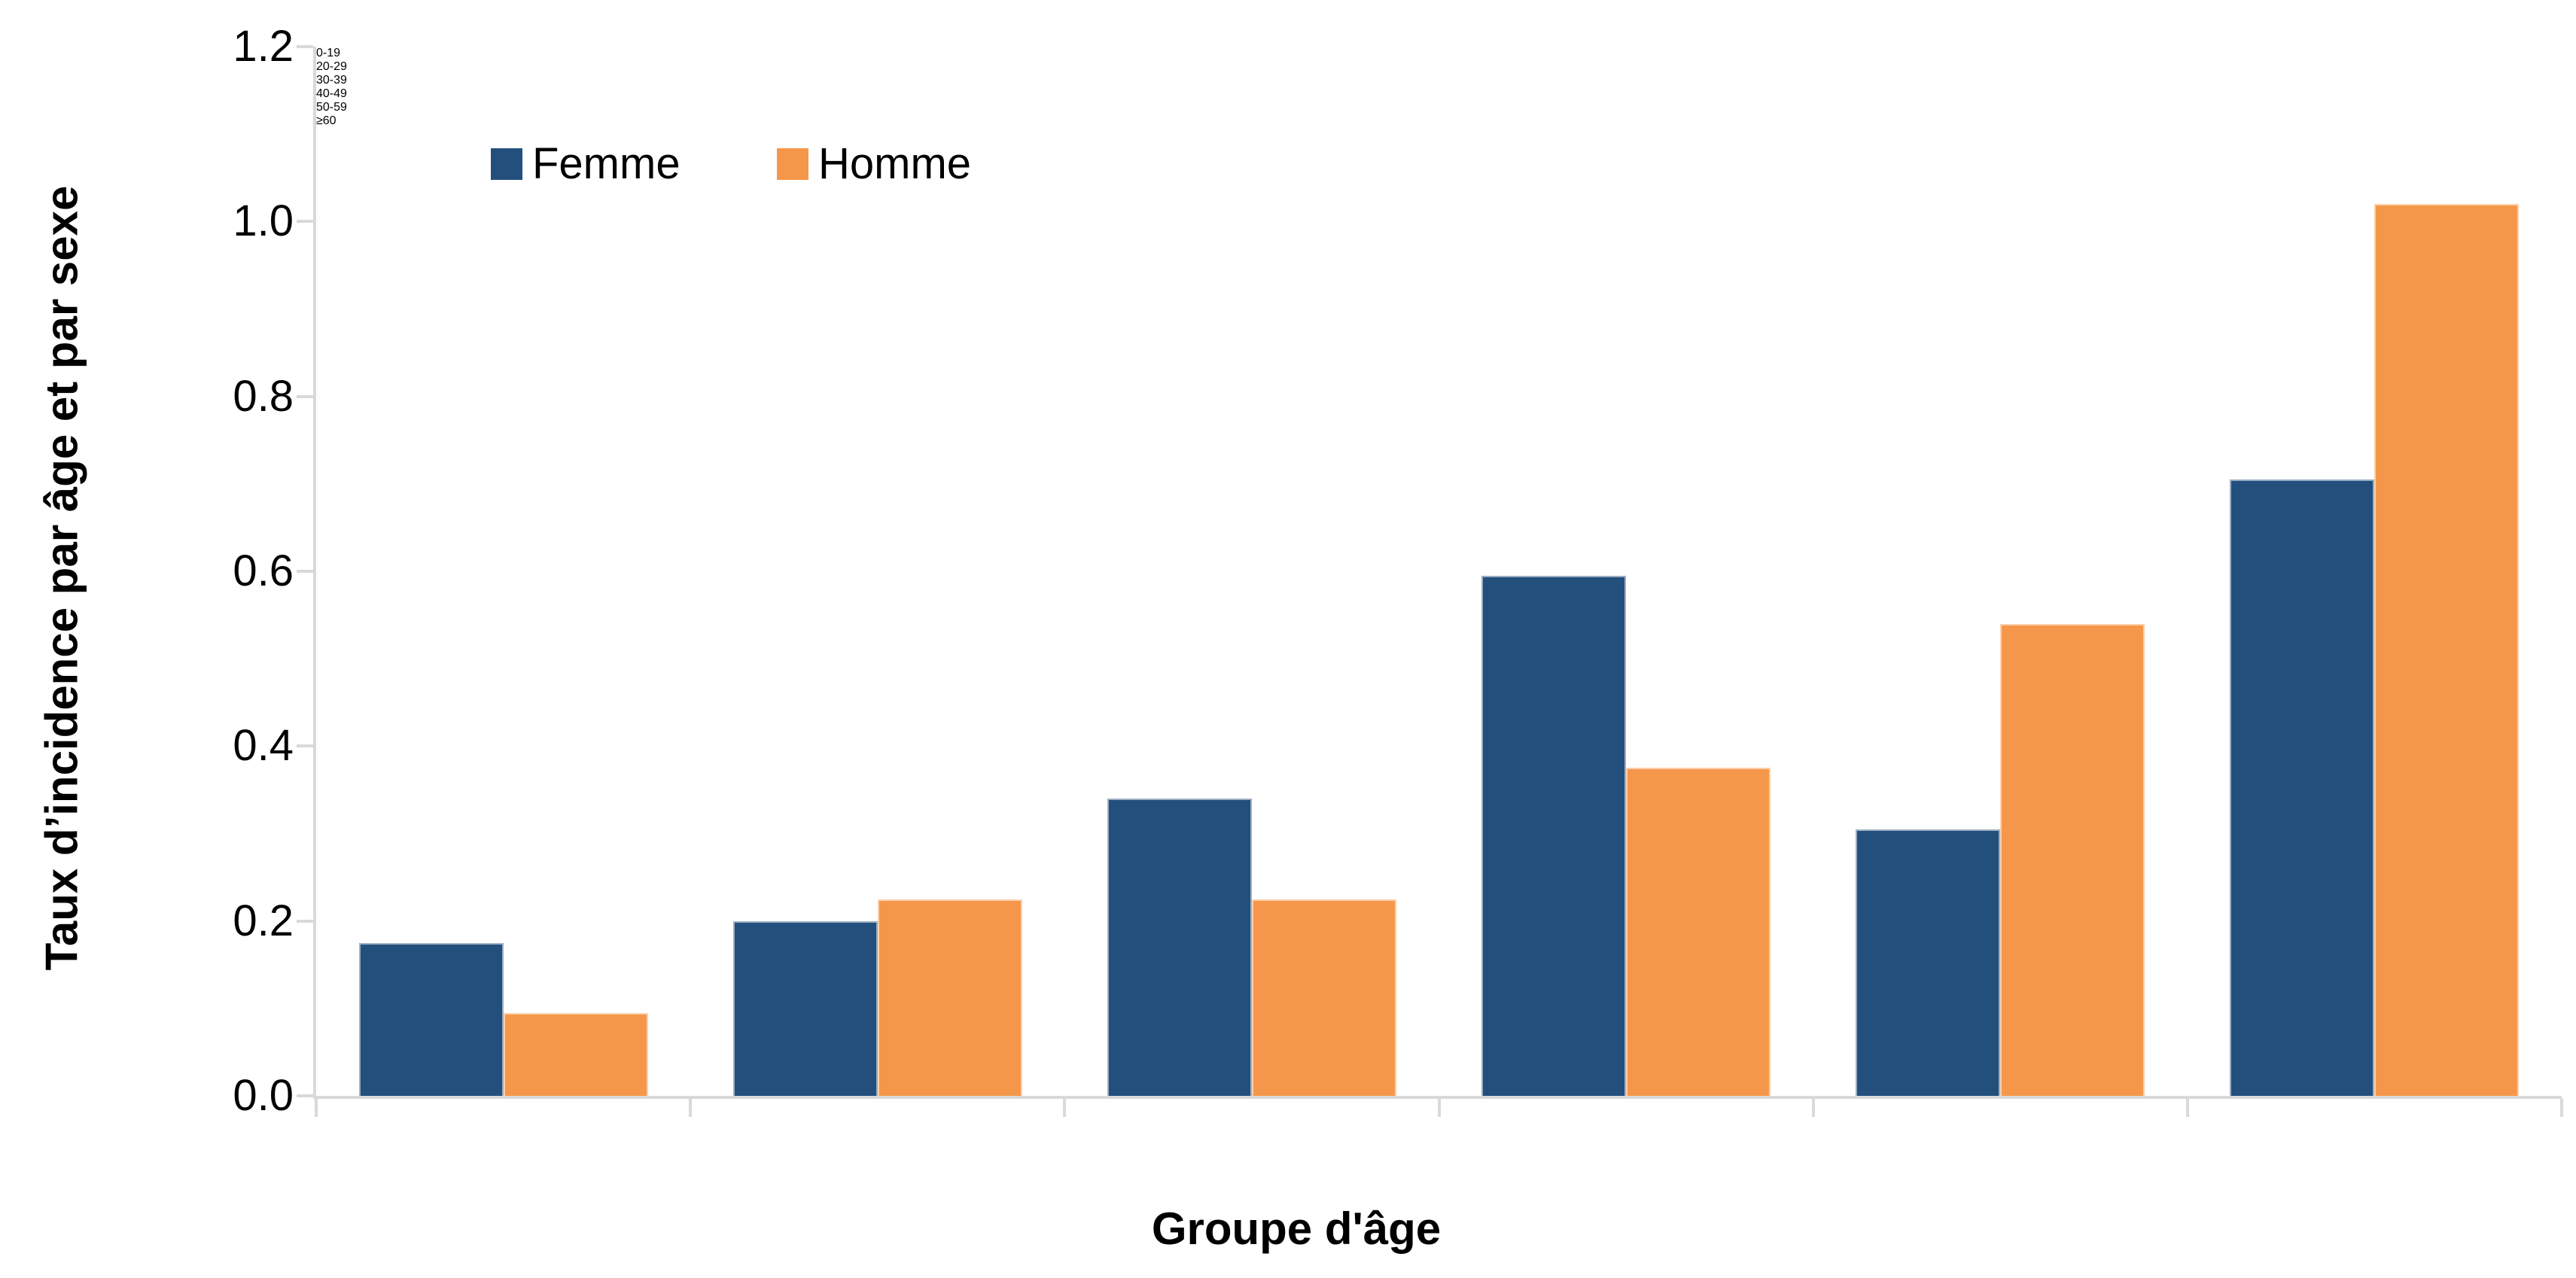 Image resolution: width=2576 pixels, height=1278 pixels. What do you see at coordinates (332, 80) in the screenshot?
I see `x-category-label: 30-39` at bounding box center [332, 80].